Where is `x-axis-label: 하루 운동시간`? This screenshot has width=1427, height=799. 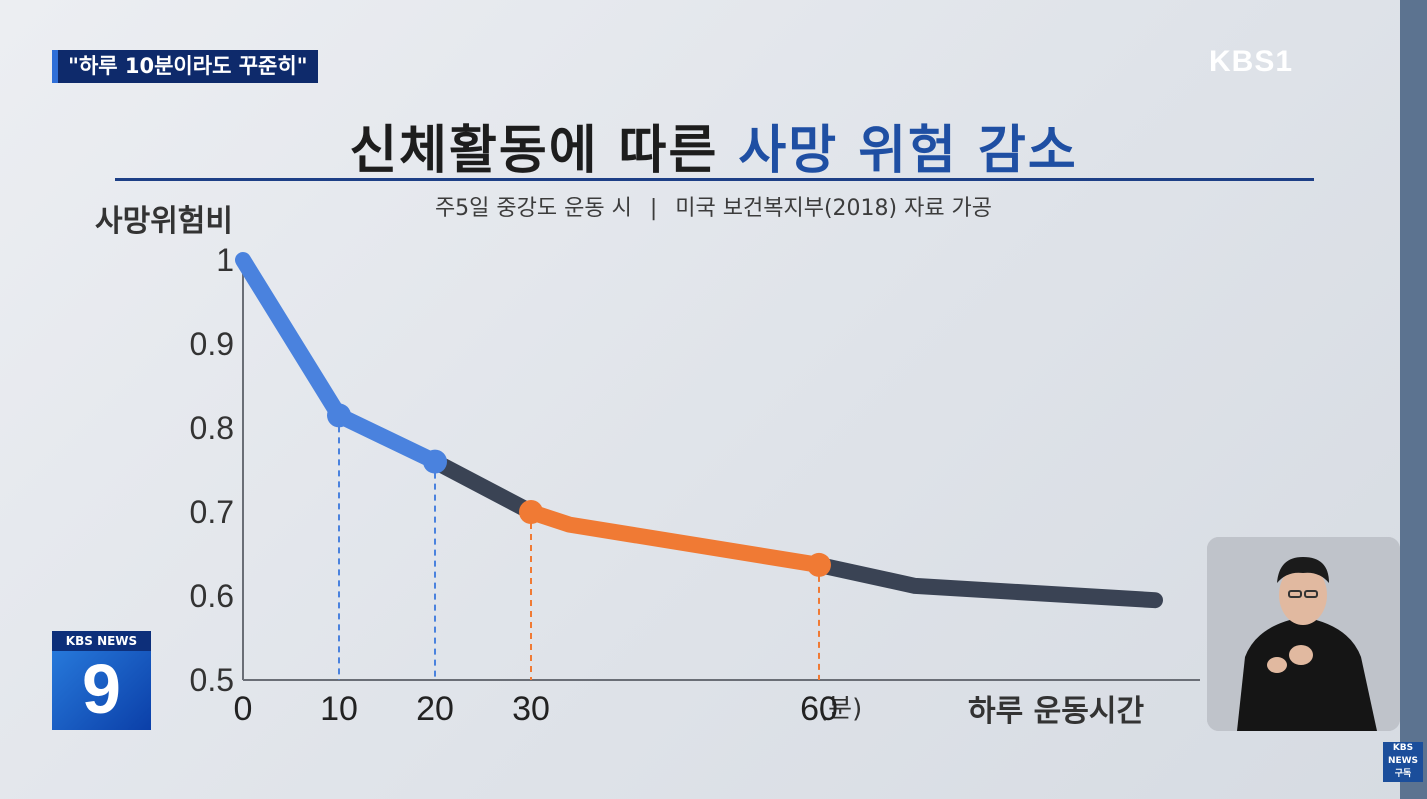 x-axis-label: 하루 운동시간 is located at coordinates (1056, 711).